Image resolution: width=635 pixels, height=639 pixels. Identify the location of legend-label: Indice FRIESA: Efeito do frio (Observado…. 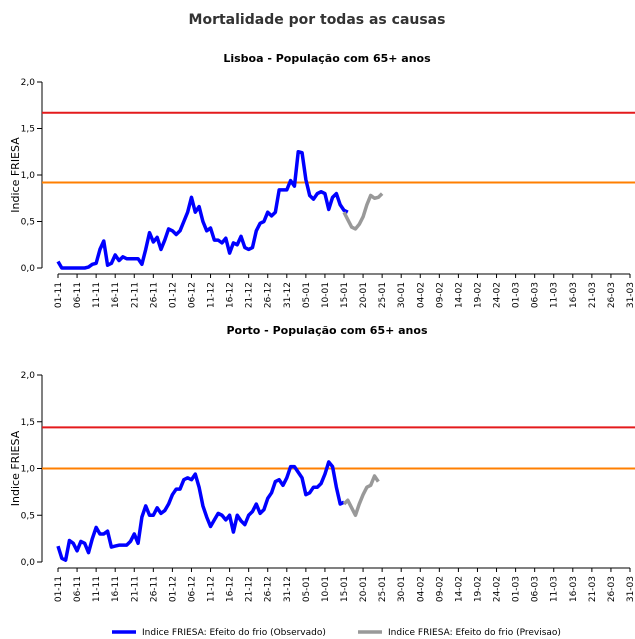
(234, 633).